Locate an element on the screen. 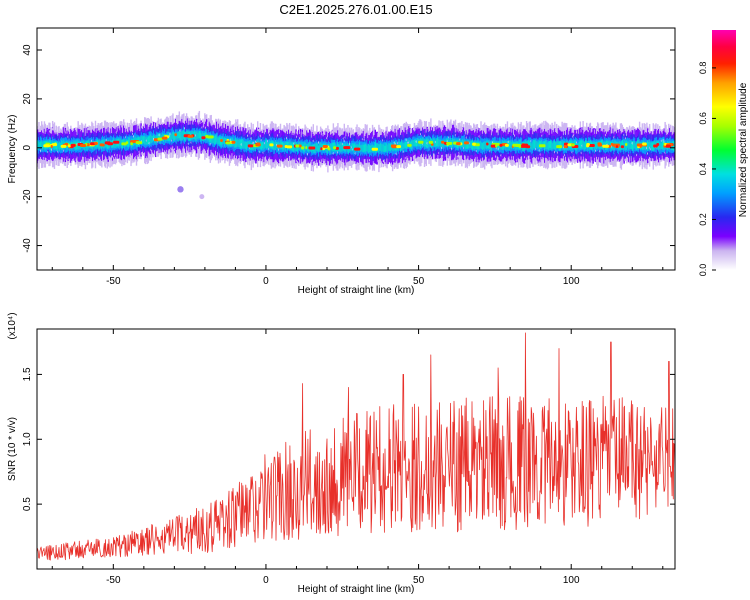 The width and height of the screenshot is (750, 600). snr-y-tick-label: 0.5 is located at coordinates (27, 504).